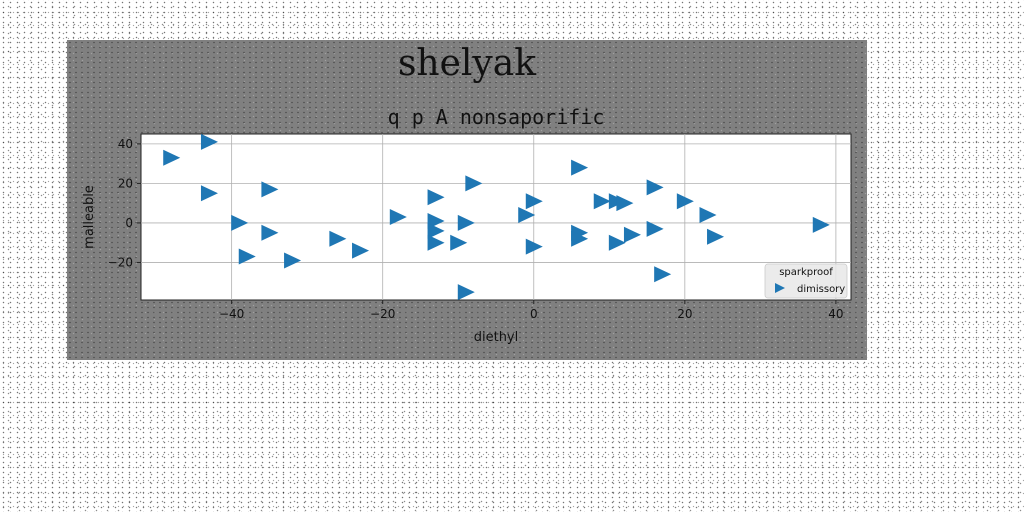 This screenshot has width=1024, height=512. I want to click on x-tick-label: −40, so click(231, 314).